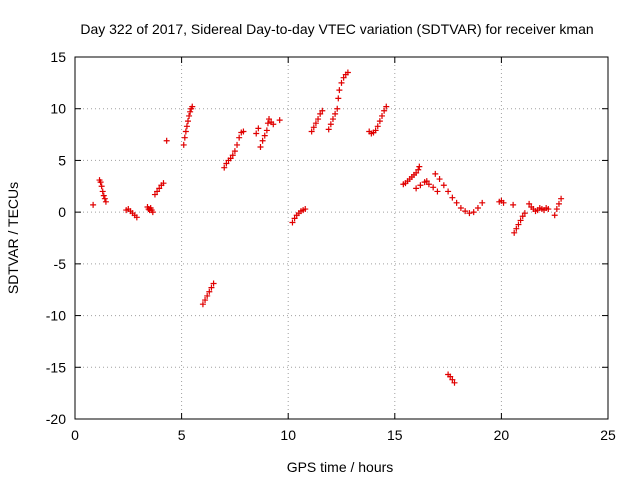 Image resolution: width=640 pixels, height=480 pixels. Describe the element at coordinates (340, 467) in the screenshot. I see `x-axis-label: GPS time / hours` at that location.